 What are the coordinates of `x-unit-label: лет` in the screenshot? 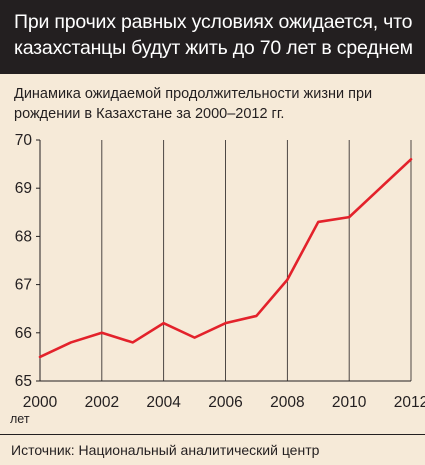 It's located at (20, 419).